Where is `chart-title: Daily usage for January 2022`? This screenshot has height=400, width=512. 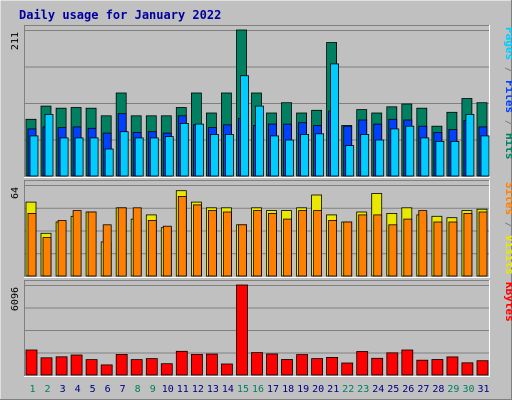
chart-title: Daily usage for January 2022 is located at coordinates (120, 15).